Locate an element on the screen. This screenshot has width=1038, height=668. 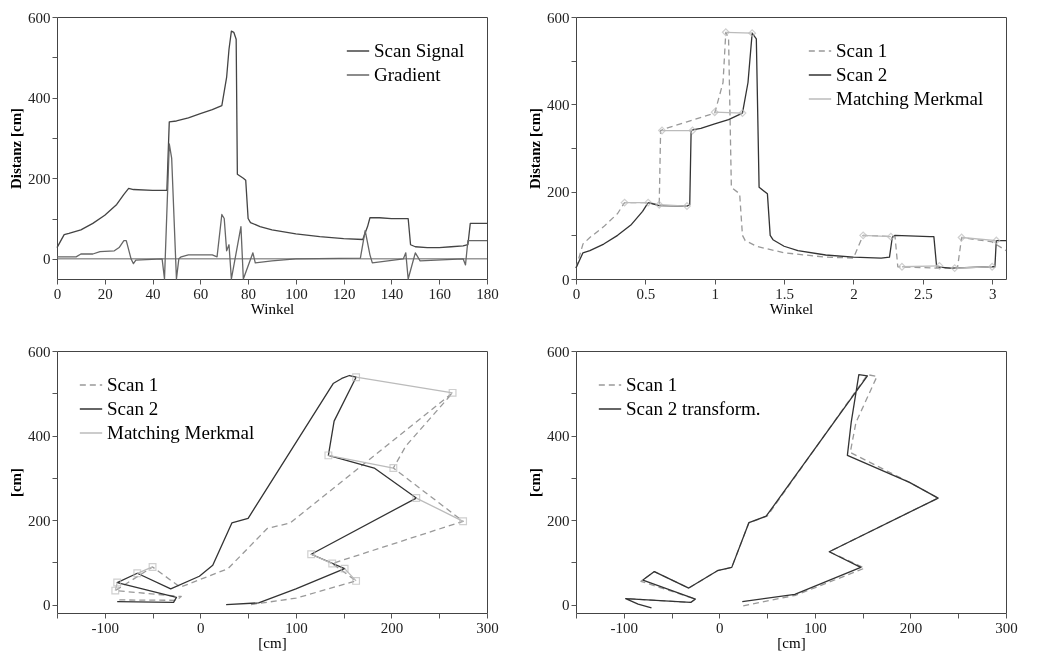
legend-label: Scan Signal is located at coordinates (419, 50).